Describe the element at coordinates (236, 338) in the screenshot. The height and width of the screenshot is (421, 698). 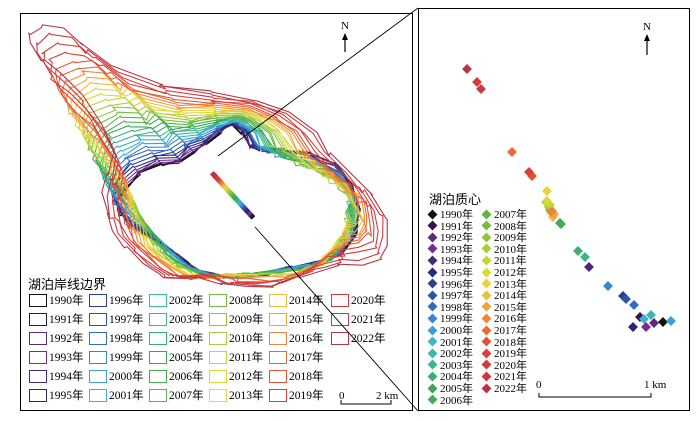
I see `shoreline-legend-item: 2010年` at that location.